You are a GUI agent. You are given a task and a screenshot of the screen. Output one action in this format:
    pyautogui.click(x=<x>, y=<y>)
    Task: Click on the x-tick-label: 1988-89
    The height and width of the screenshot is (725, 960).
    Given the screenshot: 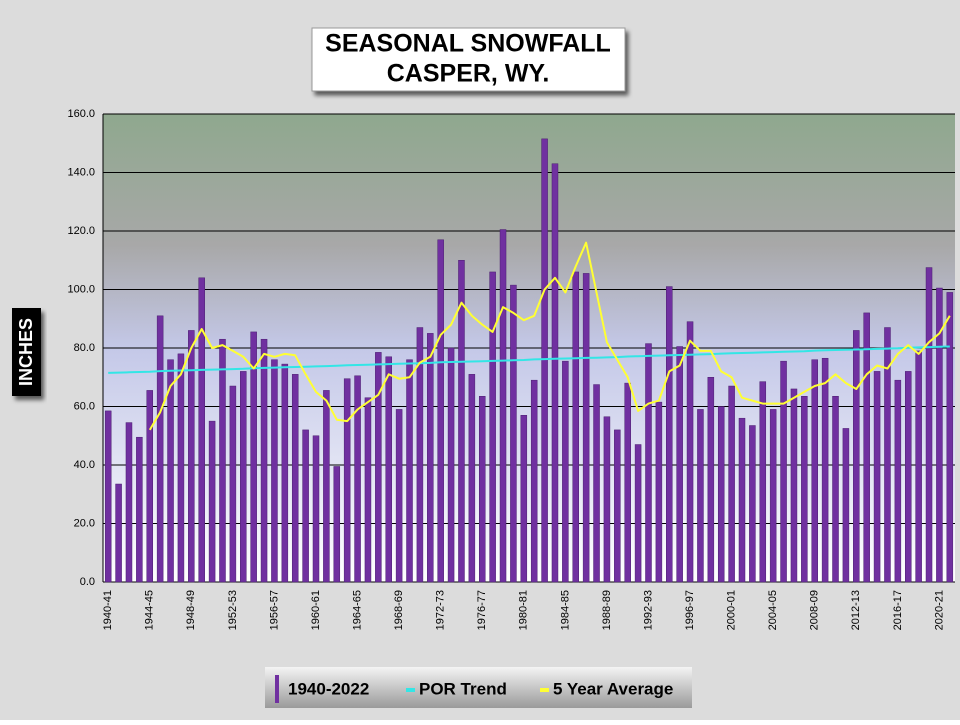 What is the action you would take?
    pyautogui.click(x=607, y=610)
    